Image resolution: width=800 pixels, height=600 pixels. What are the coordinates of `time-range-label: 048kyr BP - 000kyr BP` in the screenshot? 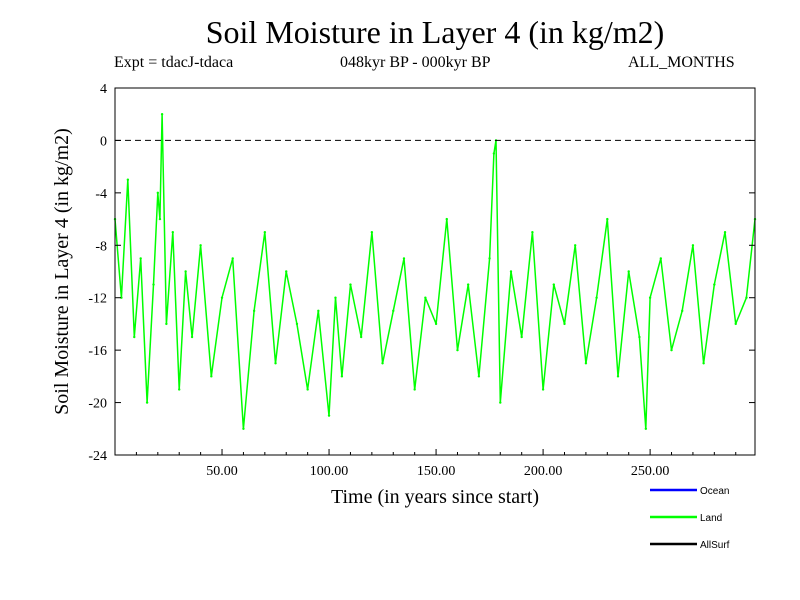 It's located at (415, 62).